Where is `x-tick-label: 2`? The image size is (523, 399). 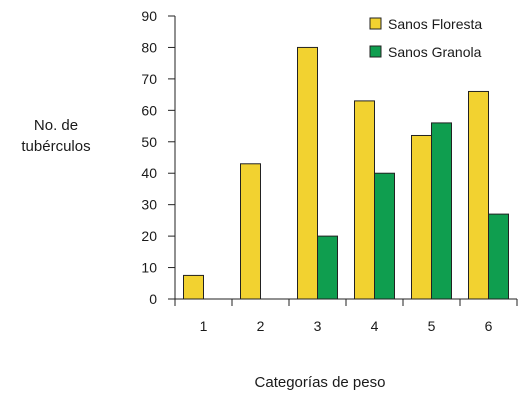
x-tick-label: 2 is located at coordinates (261, 326).